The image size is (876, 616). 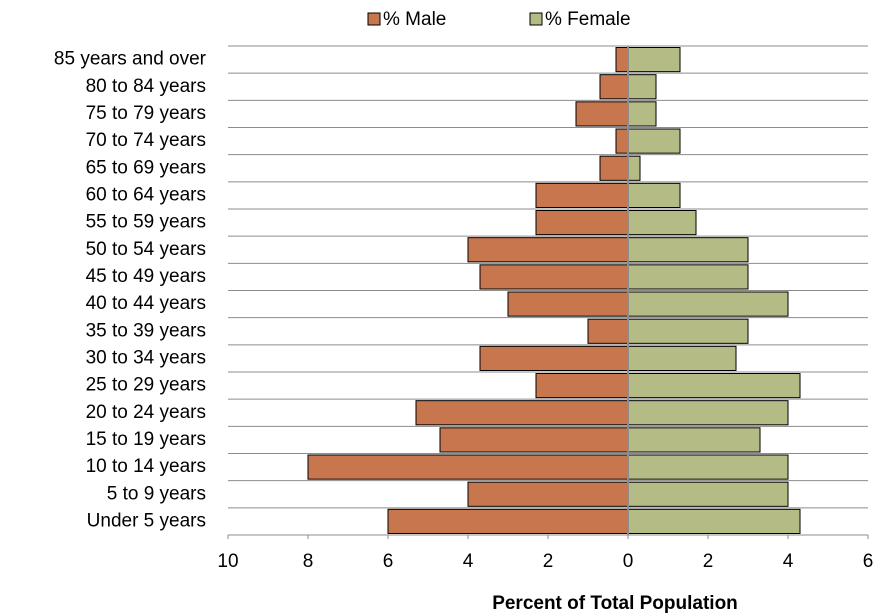 What do you see at coordinates (146, 520) in the screenshot?
I see `y-tick-label: Under 5 years` at bounding box center [146, 520].